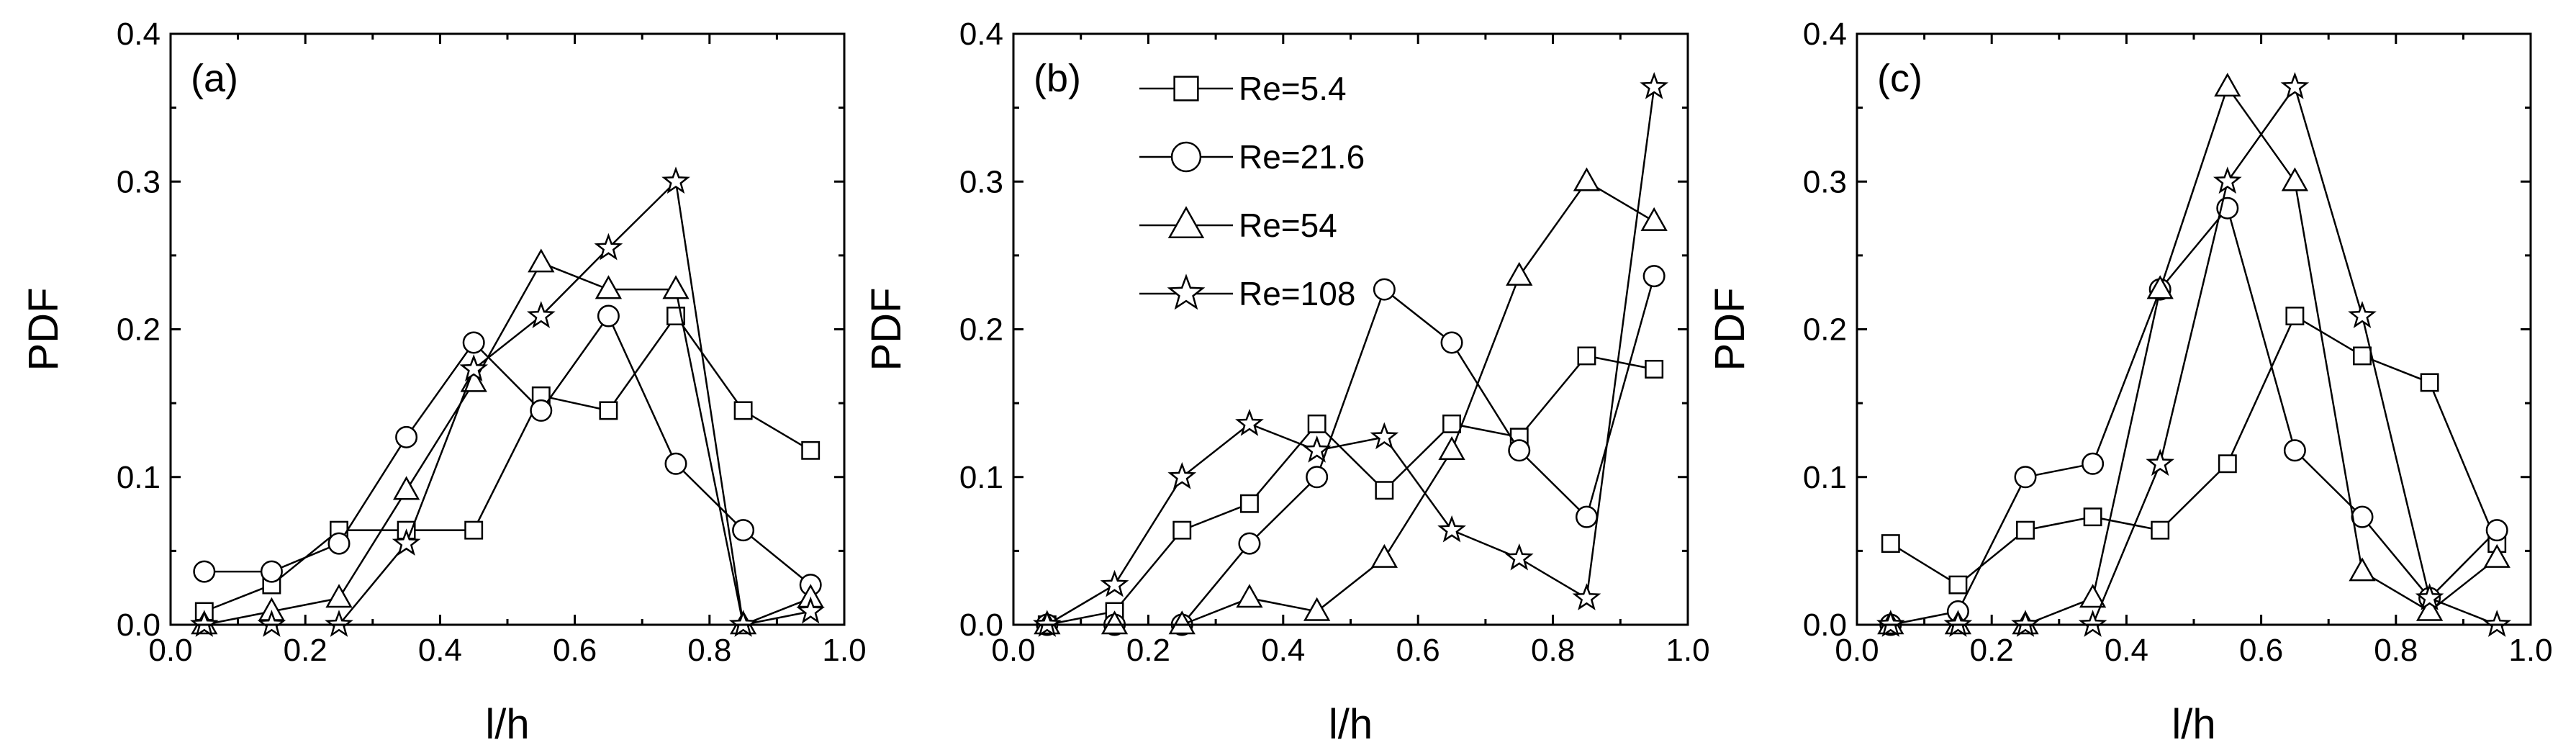 Image resolution: width=2576 pixels, height=750 pixels. What do you see at coordinates (214, 78) in the screenshot?
I see `panel-label: (a)` at bounding box center [214, 78].